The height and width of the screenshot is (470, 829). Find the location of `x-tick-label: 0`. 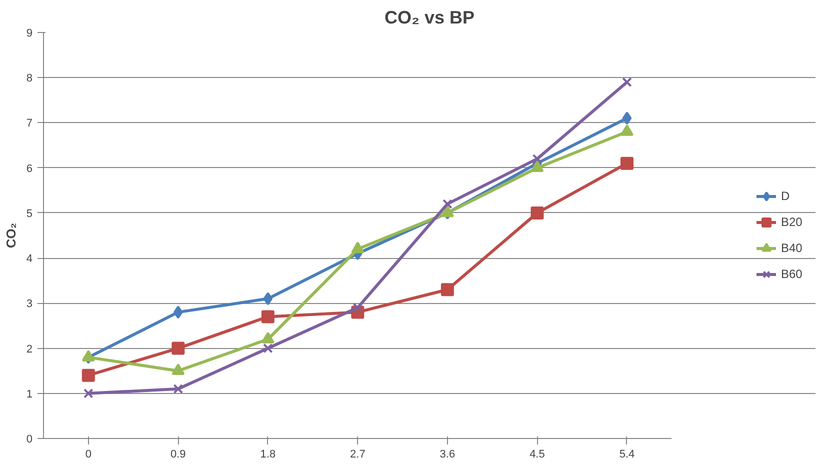

x-tick-label: 0 is located at coordinates (88, 454).